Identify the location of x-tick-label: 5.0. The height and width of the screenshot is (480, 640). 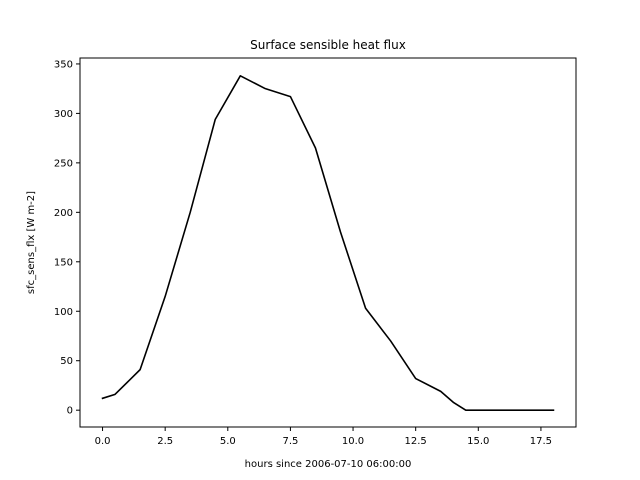
(228, 441).